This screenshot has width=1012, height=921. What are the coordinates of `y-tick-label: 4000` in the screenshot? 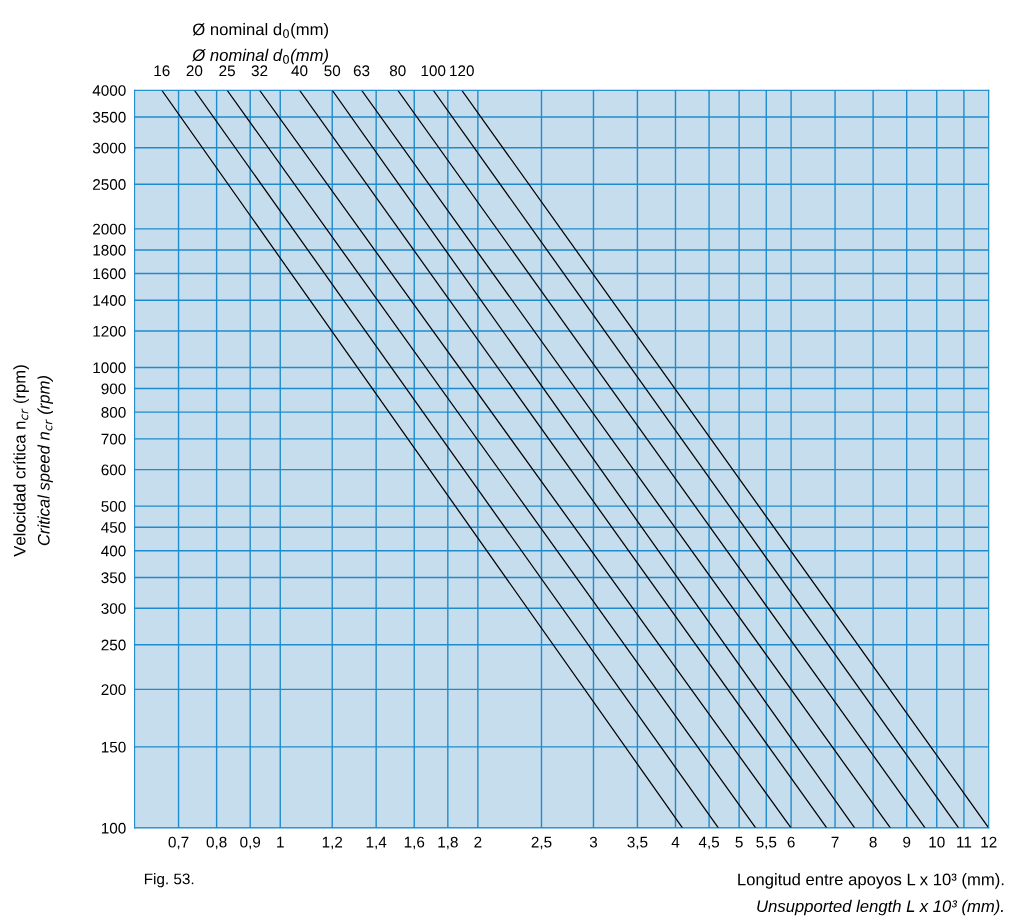 It's located at (109, 90).